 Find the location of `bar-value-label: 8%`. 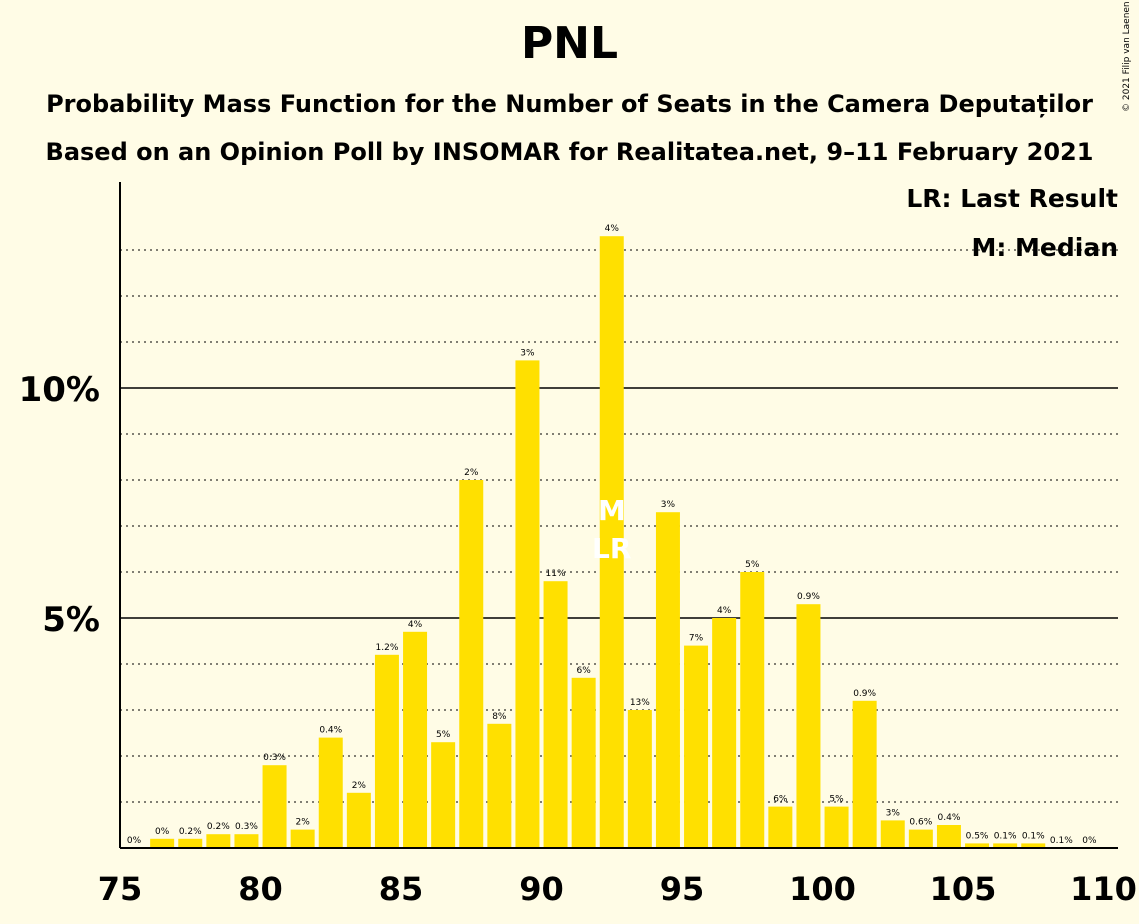

bar-value-label: 8% is located at coordinates (499, 717).